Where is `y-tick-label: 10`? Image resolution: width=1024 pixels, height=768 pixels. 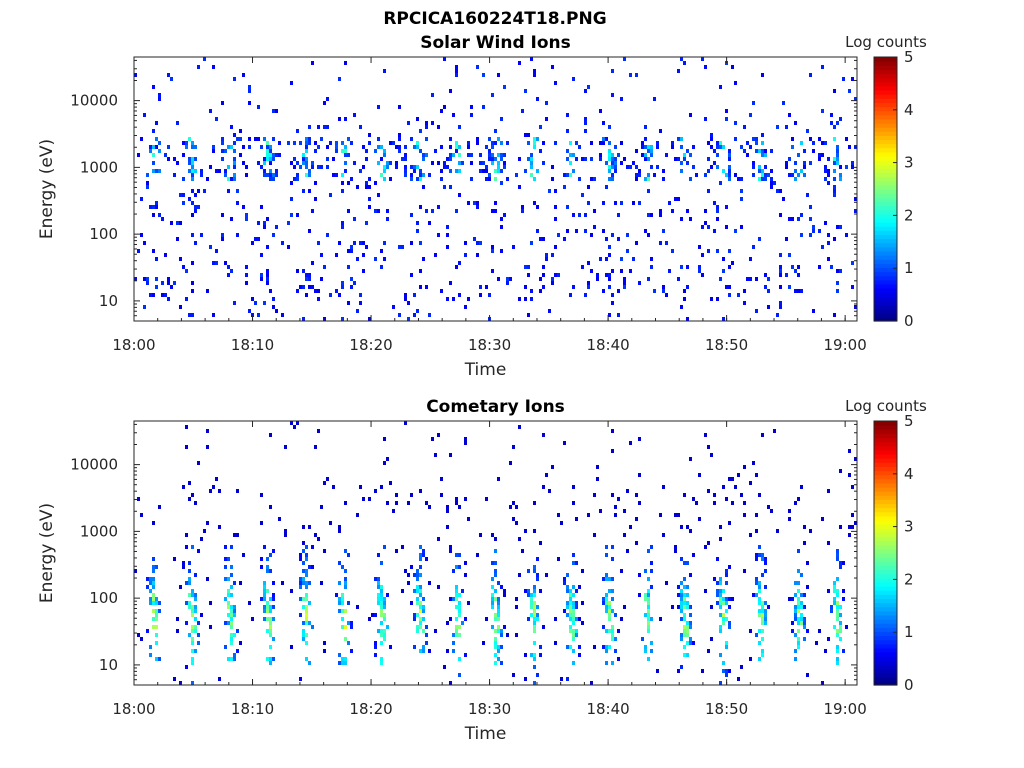
y-tick-label: 10 is located at coordinates (108, 301).